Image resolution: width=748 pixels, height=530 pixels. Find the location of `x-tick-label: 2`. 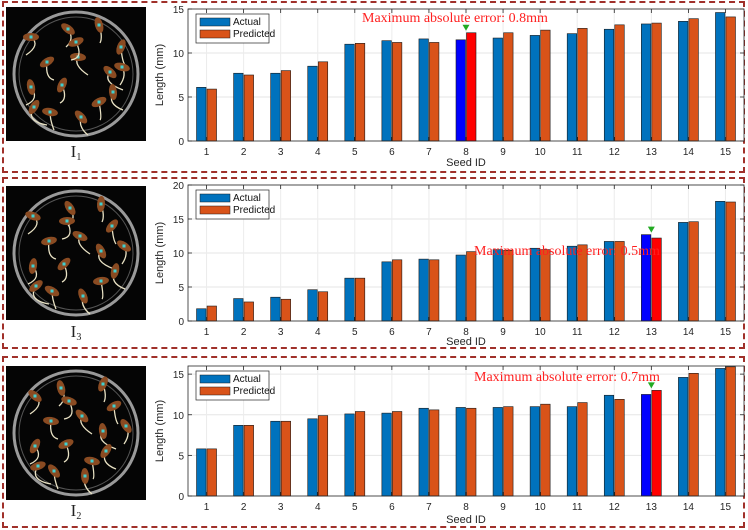

x-tick-label: 2 is located at coordinates (244, 507).